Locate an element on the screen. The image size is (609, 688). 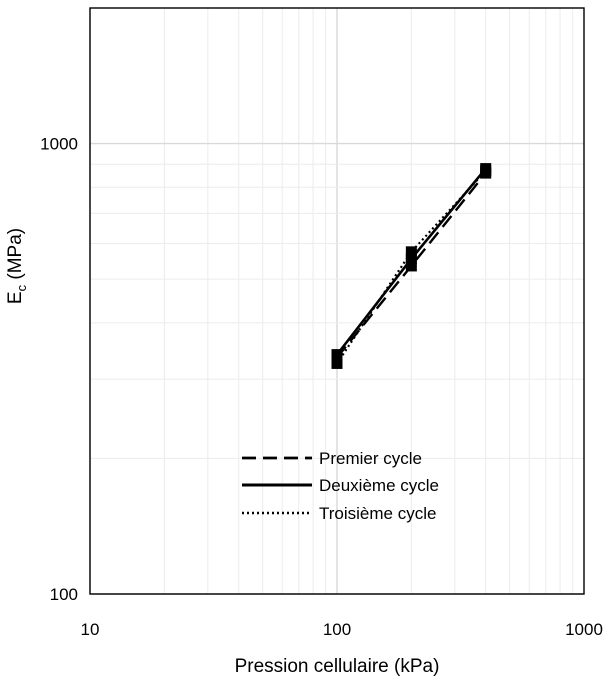
y-axis-title: Ec (MPa) is located at coordinates (17, 266).